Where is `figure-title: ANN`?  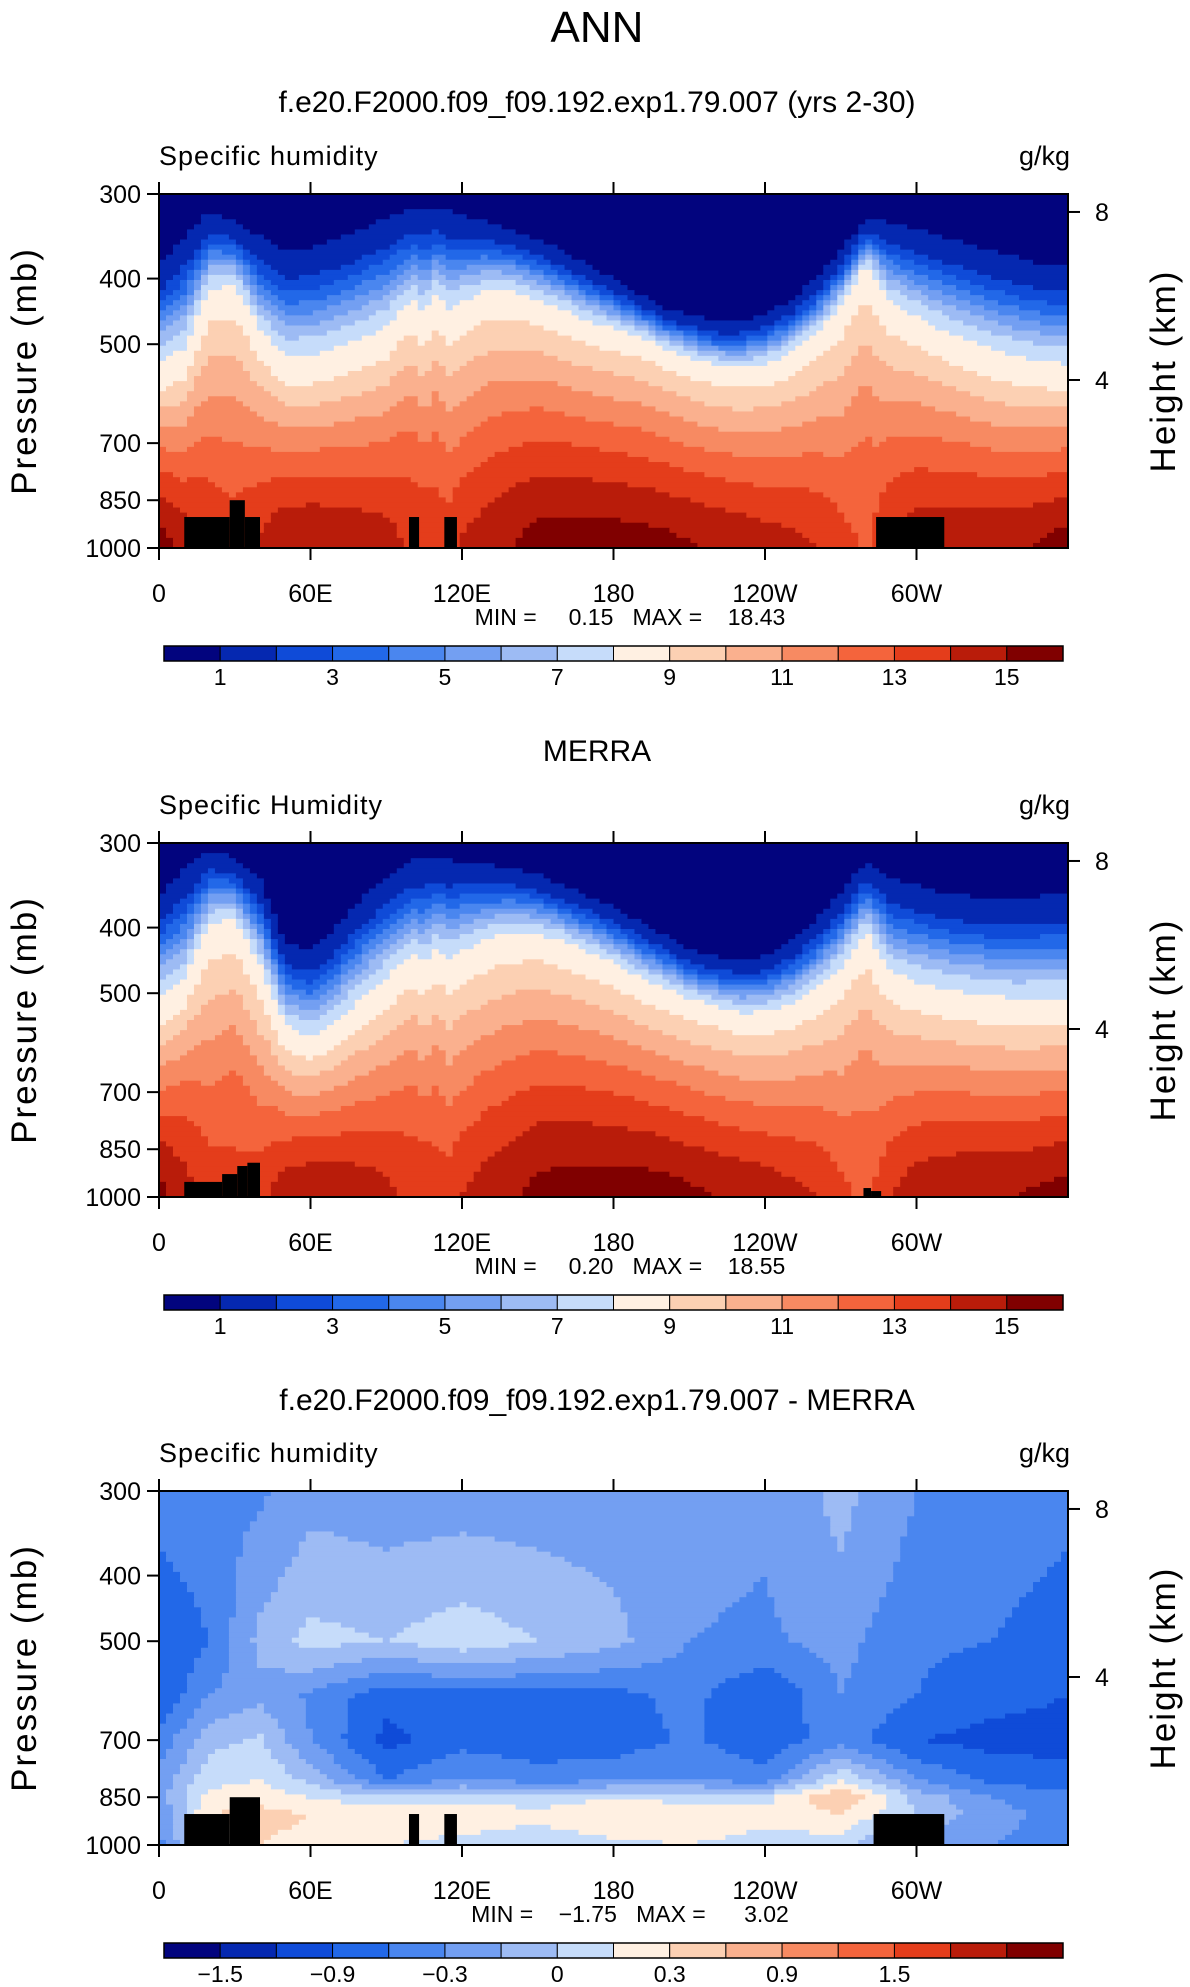 figure-title: ANN is located at coordinates (597, 27).